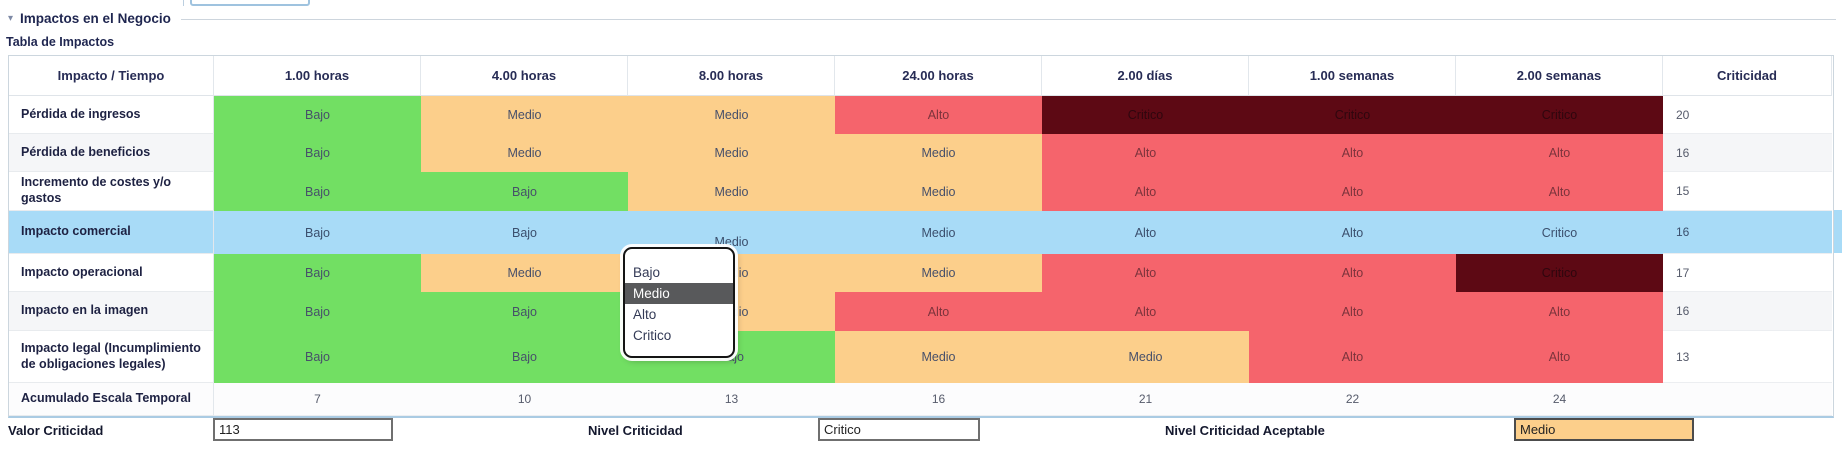 This screenshot has width=1842, height=462. What do you see at coordinates (1747, 76) in the screenshot?
I see `header-cell: Criticidad` at bounding box center [1747, 76].